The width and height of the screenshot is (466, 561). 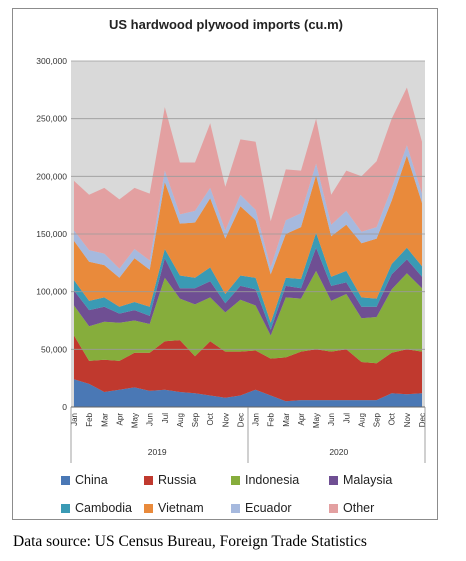 I want to click on year-group-label: 2019, so click(x=157, y=452).